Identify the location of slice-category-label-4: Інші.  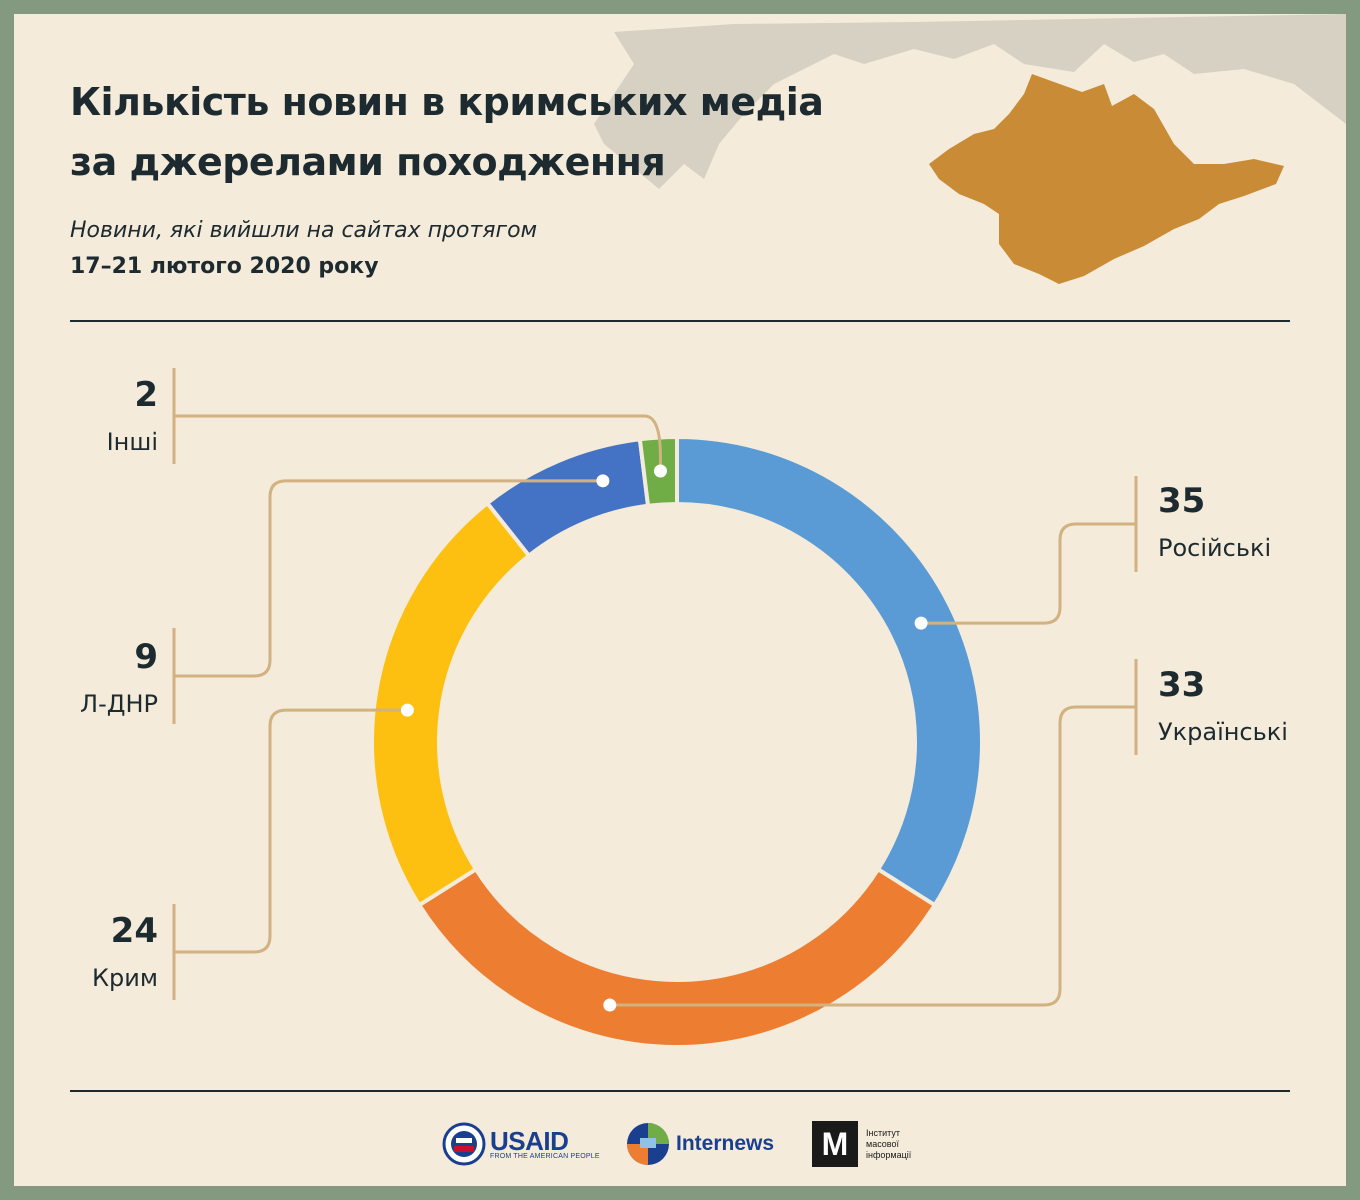
(132, 442).